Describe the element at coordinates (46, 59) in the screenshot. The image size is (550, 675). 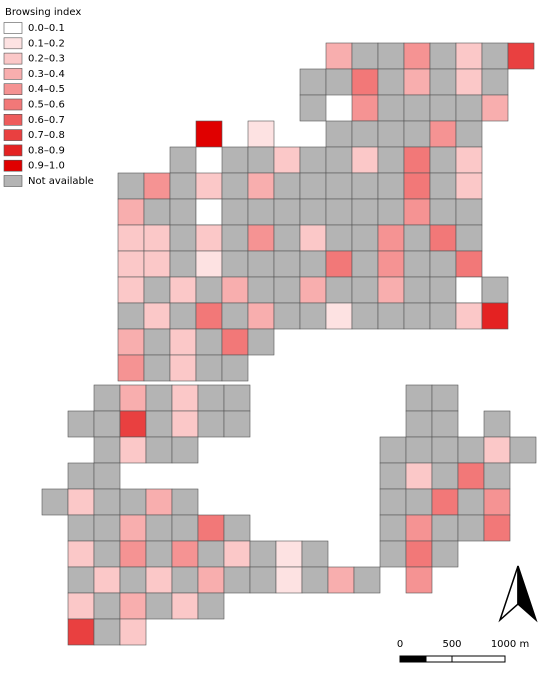
I see `legend-label: 0.2–0.3` at that location.